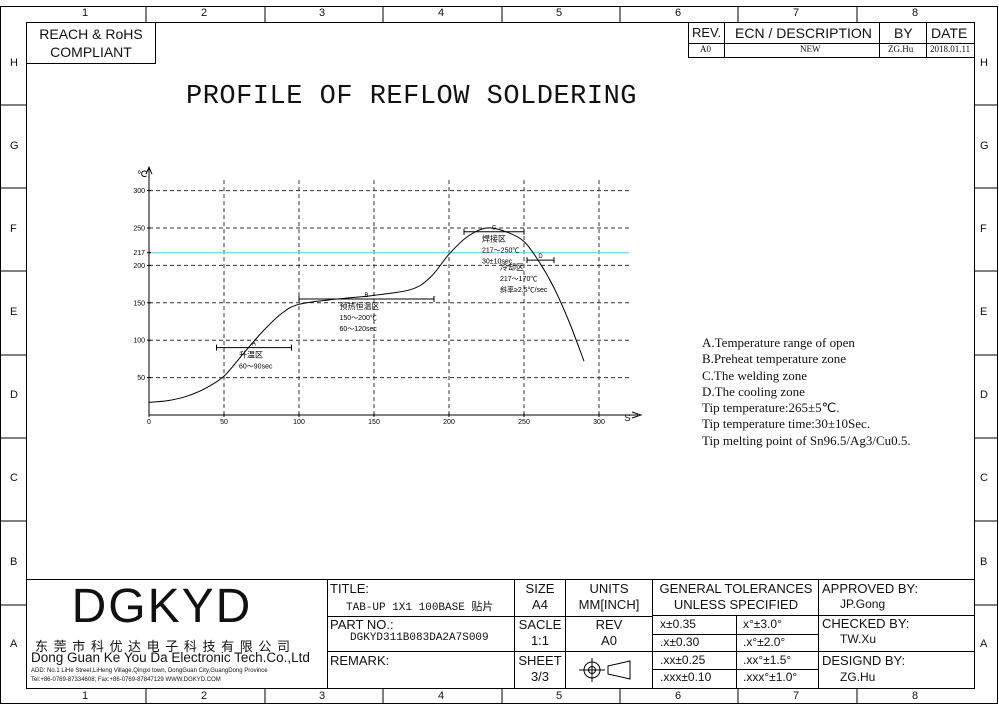 Image resolution: width=999 pixels, height=710 pixels. Describe the element at coordinates (753, 391) in the screenshot. I see `note-line: D.The cooling zone` at that location.